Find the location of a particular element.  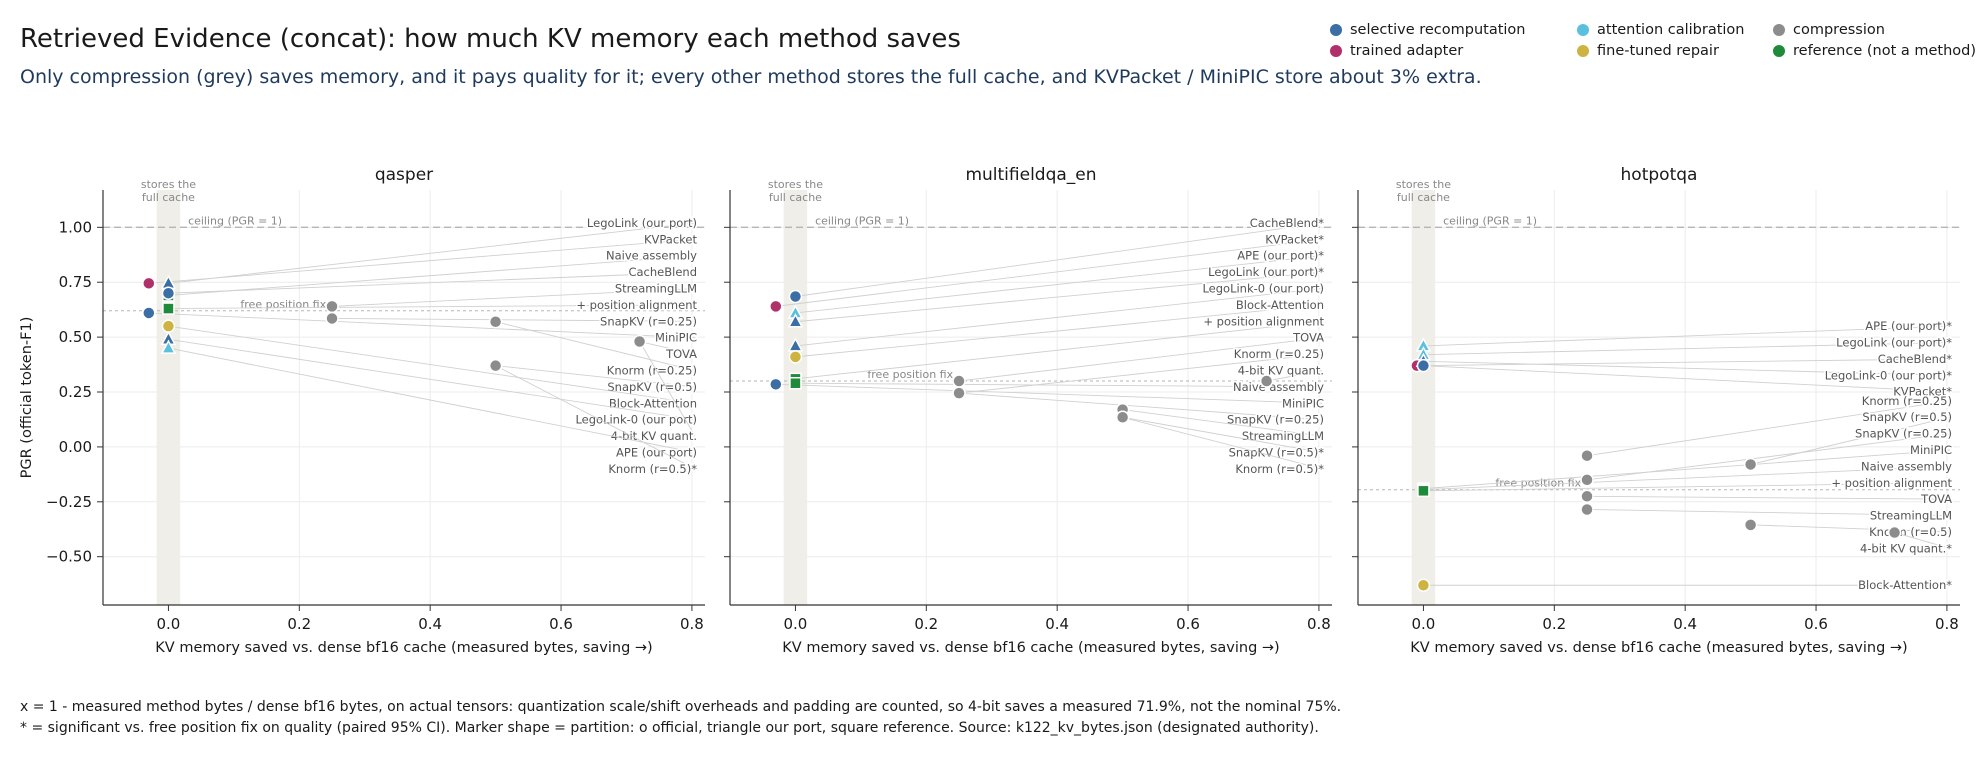

point-label: 4-bit KV quant. is located at coordinates (654, 436).